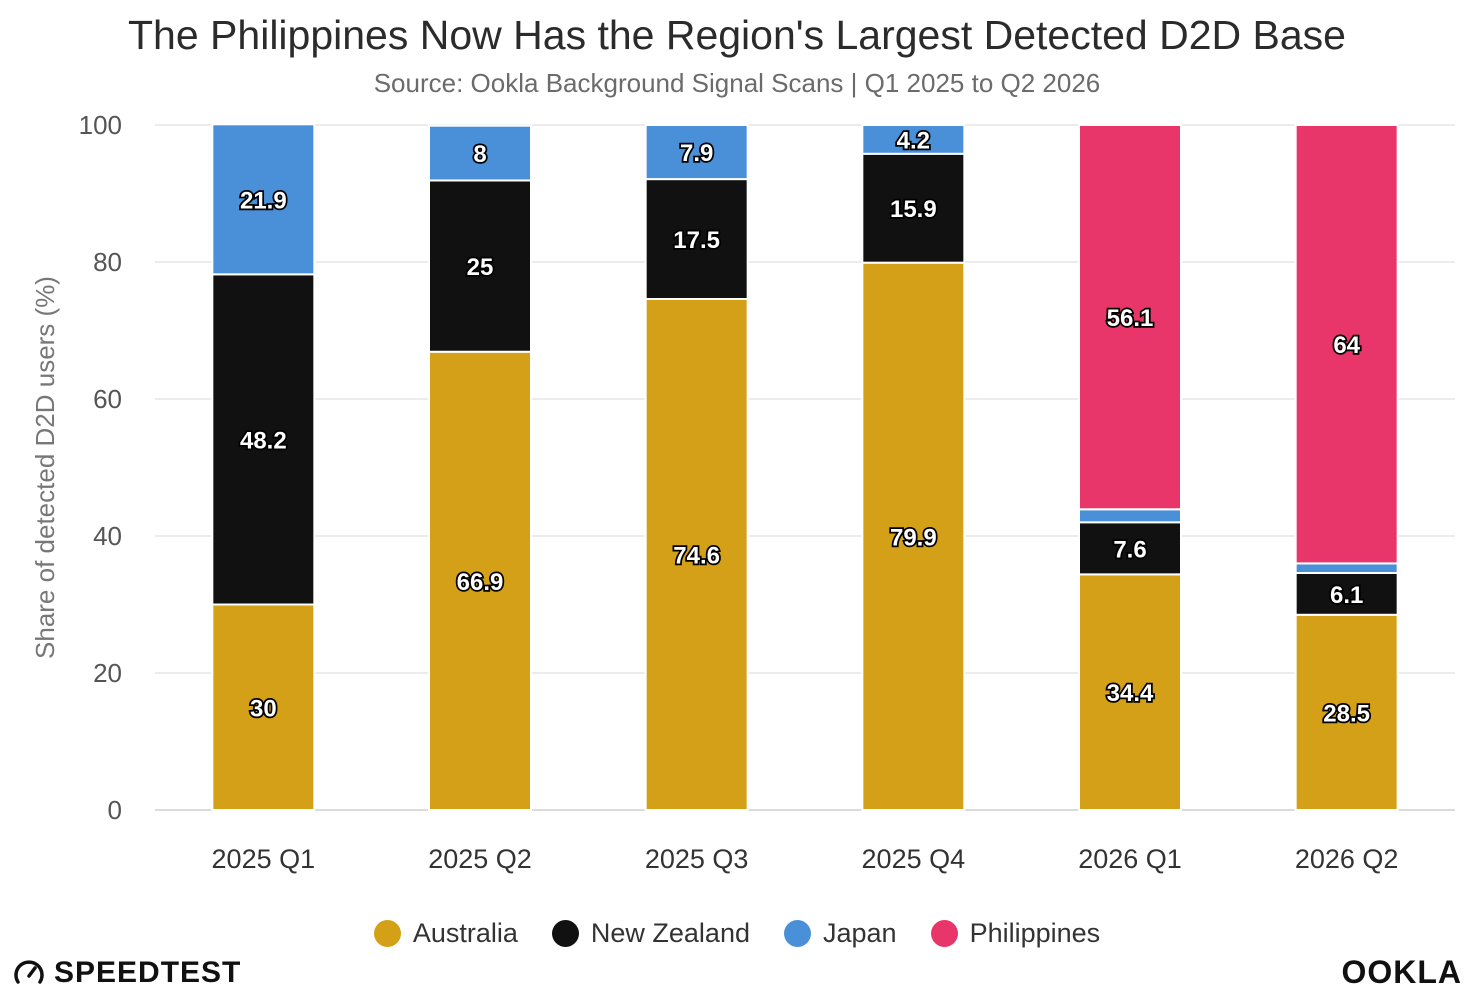 The image size is (1474, 1000). I want to click on data-label: 28.5, so click(1346, 713).